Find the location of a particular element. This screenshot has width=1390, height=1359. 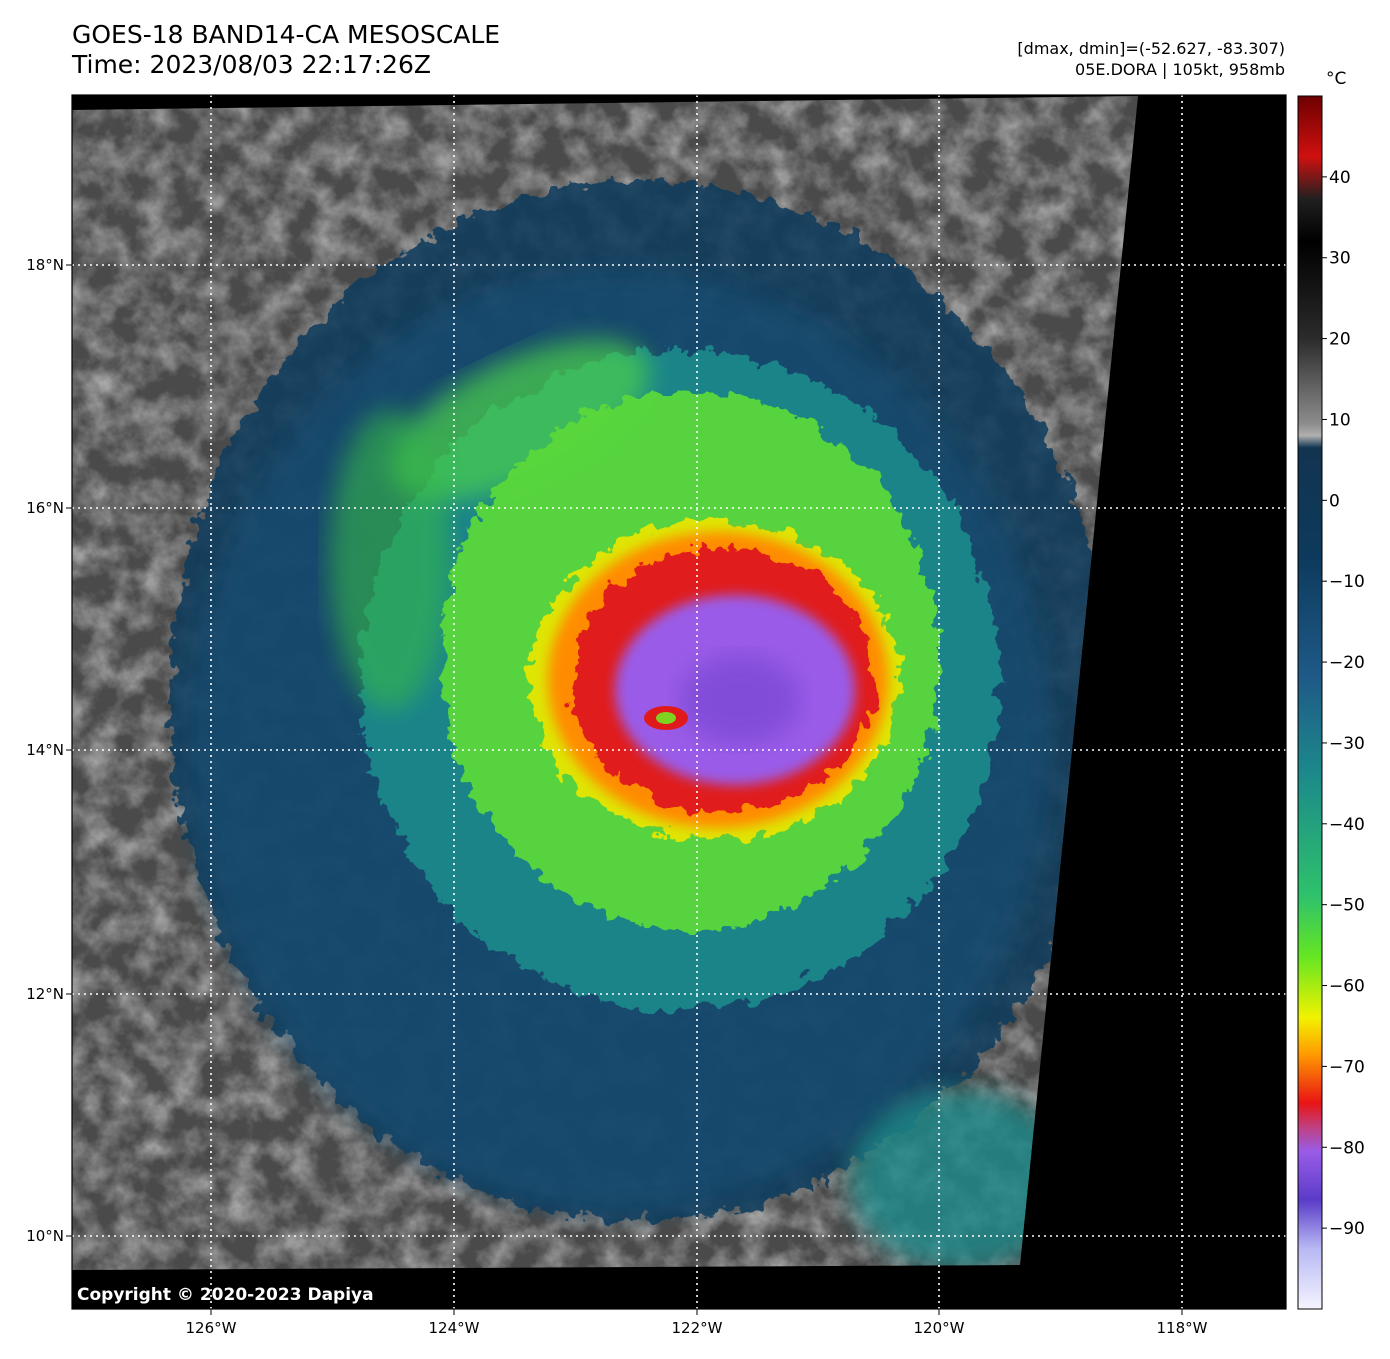

colorbar-tick-label: 20 is located at coordinates (1340, 340).